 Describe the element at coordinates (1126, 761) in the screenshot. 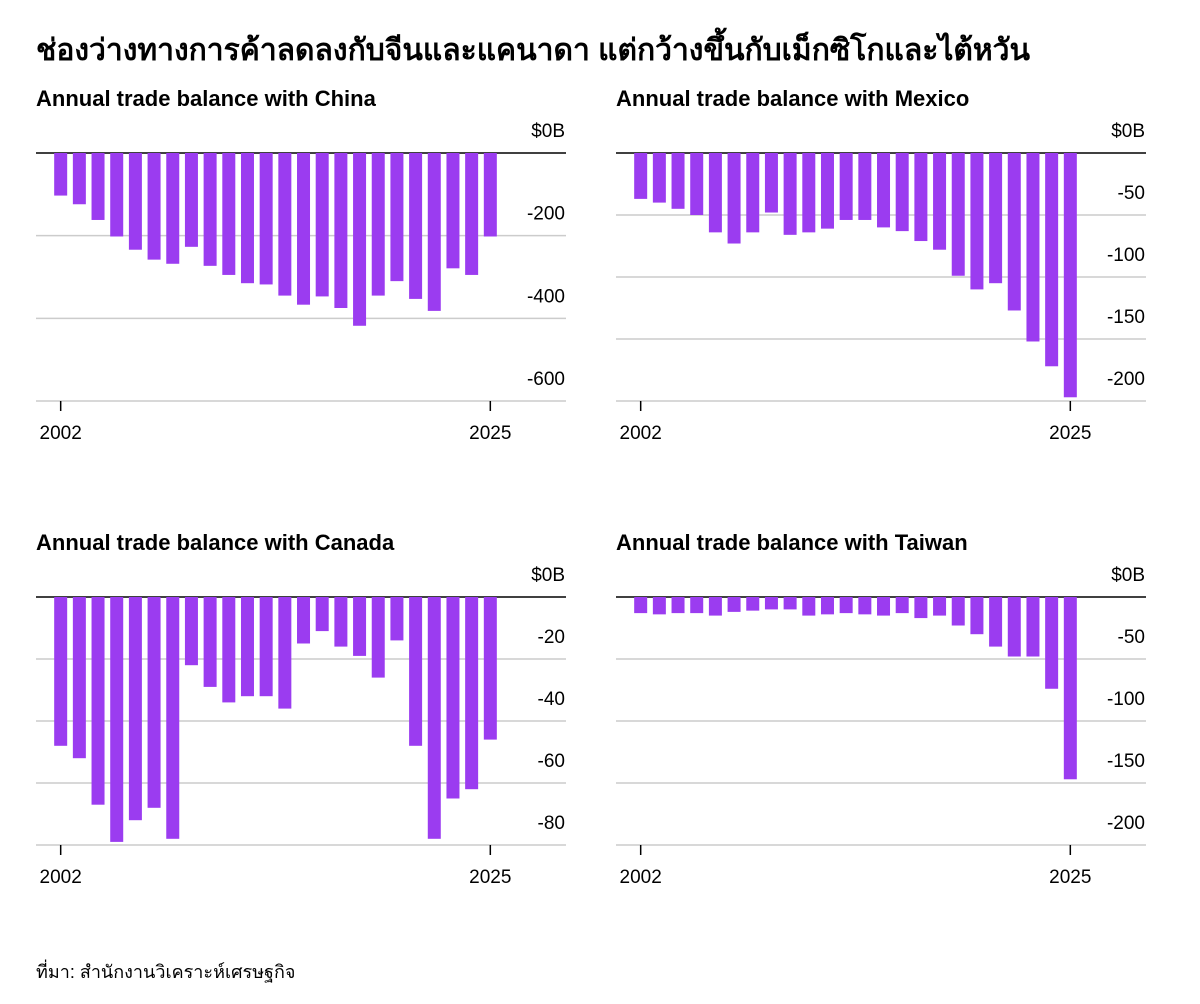

I see `y-tick-label: -150` at that location.